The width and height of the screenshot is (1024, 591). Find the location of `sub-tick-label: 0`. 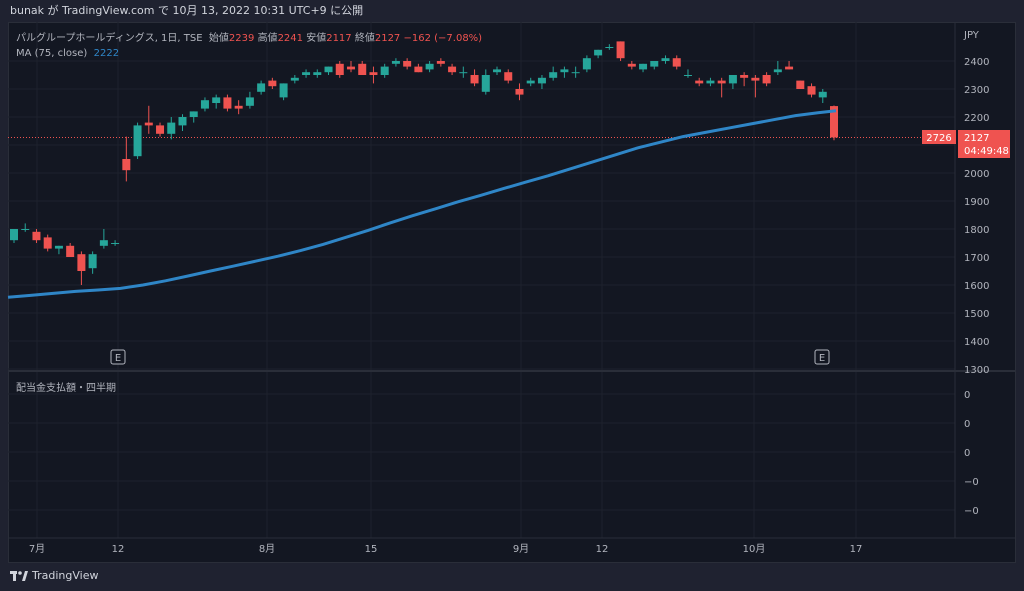

sub-tick-label: 0 is located at coordinates (967, 453).